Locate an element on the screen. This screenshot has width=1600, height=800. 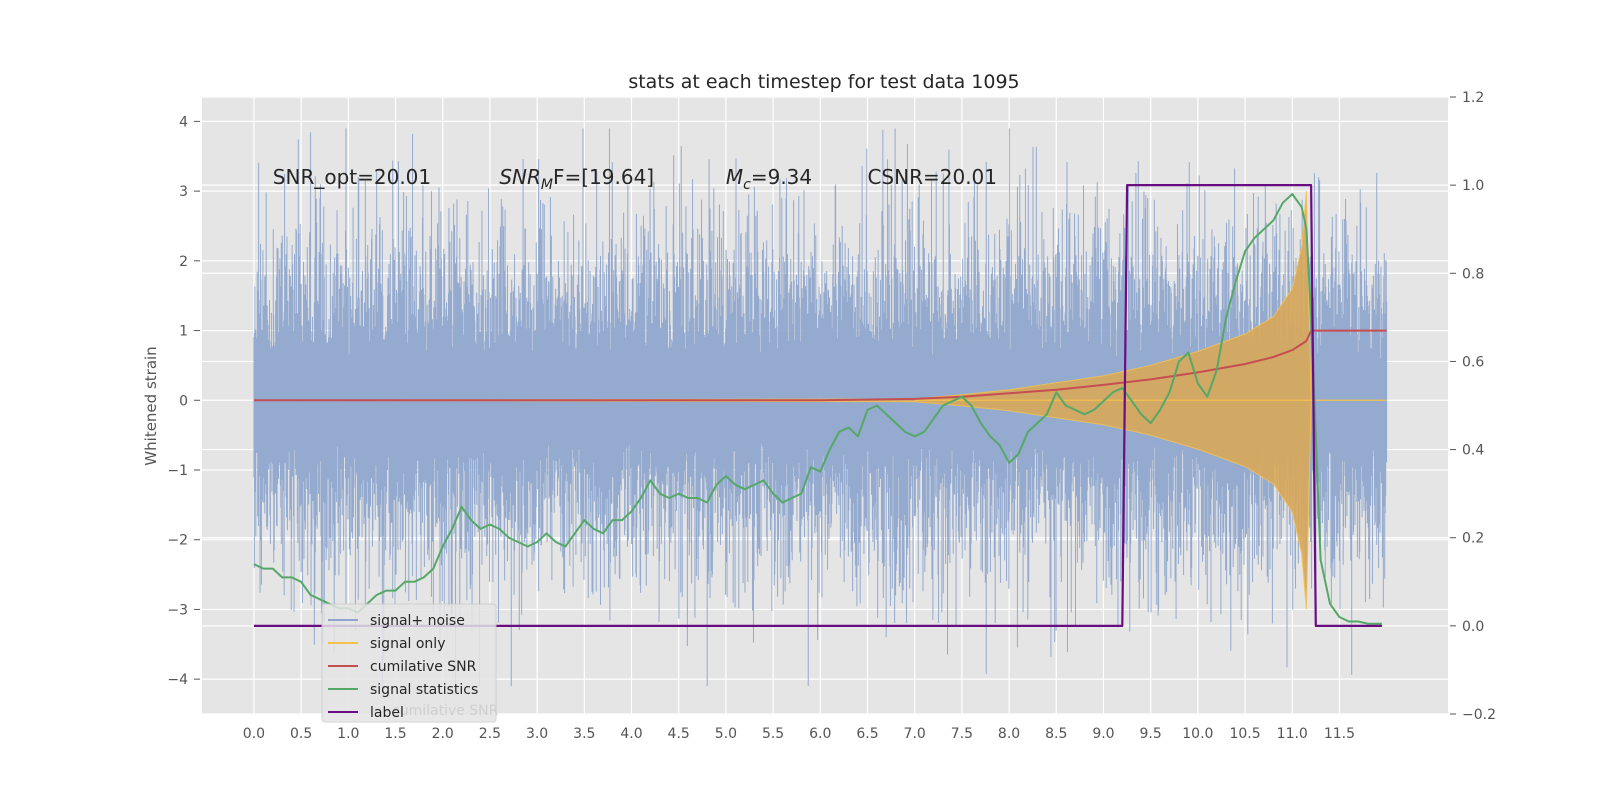
annotation-subscript: M is located at coordinates (547, 185).